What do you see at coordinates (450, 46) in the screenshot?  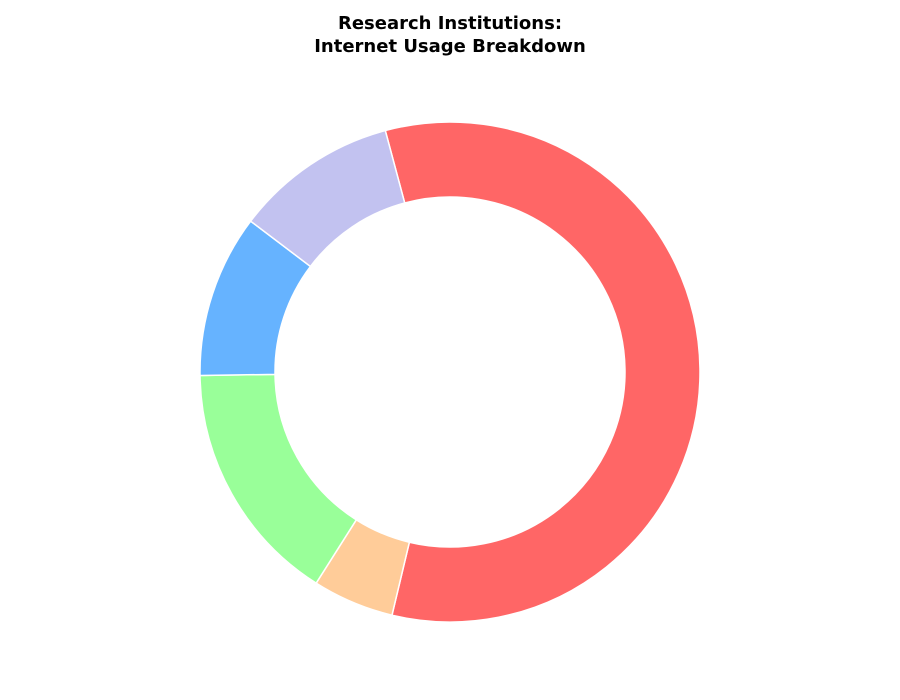 I see `chart-title-line-2: Internet Usage Breakdown` at bounding box center [450, 46].